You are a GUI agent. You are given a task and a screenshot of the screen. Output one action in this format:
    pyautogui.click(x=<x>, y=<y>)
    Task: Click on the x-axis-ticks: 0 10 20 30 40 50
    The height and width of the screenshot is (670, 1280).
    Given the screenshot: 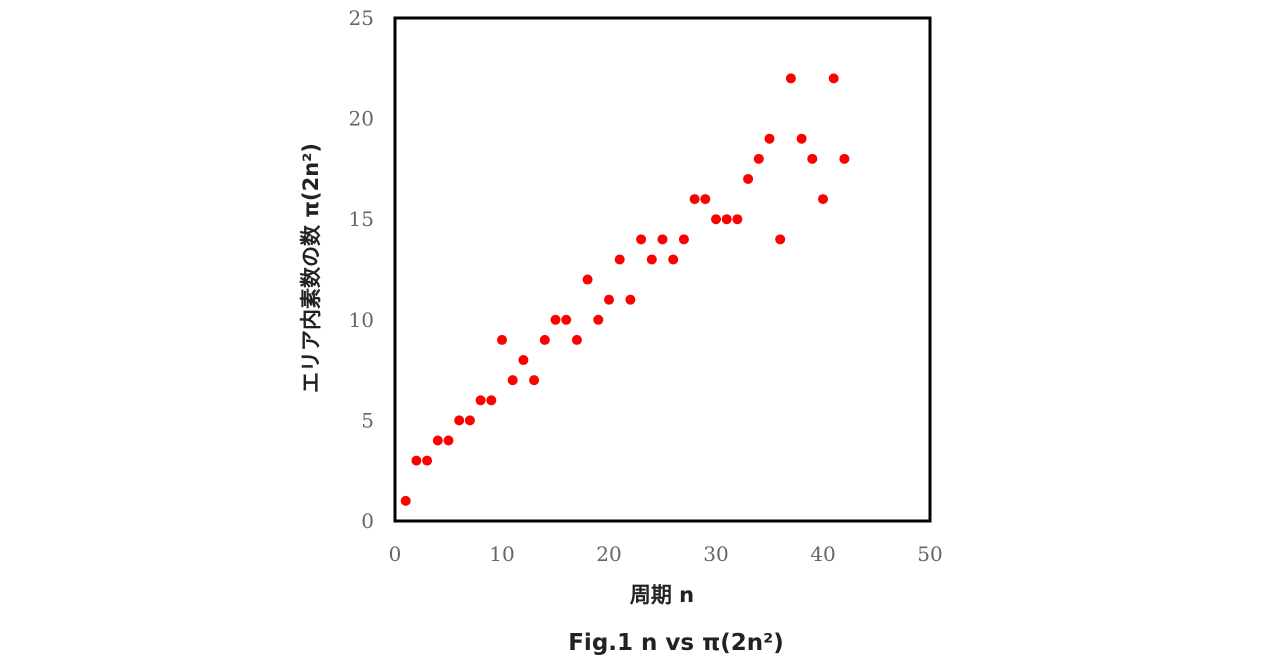 What is the action you would take?
    pyautogui.click(x=666, y=554)
    